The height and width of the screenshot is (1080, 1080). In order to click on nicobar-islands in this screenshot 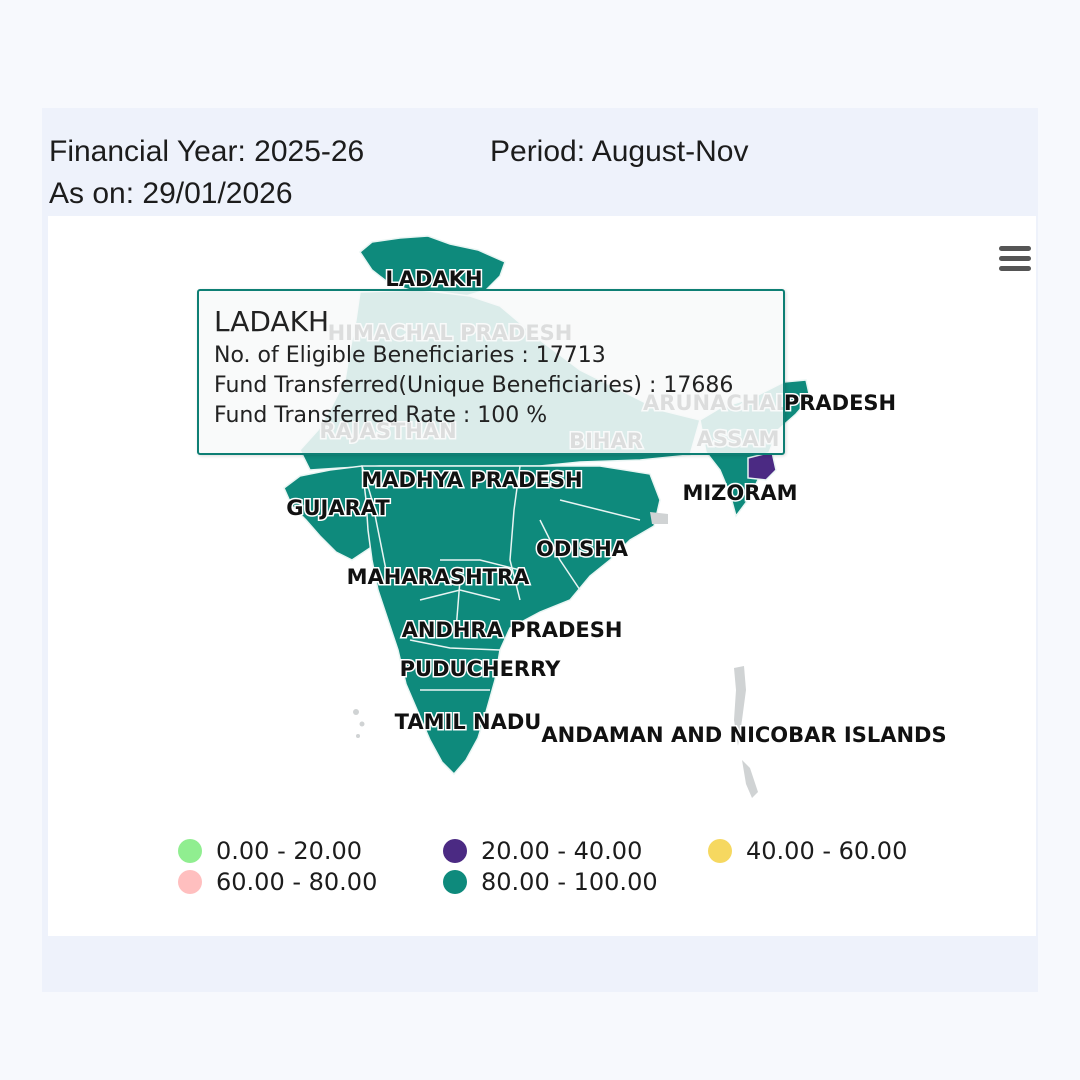, I will do `click(750, 779)`.